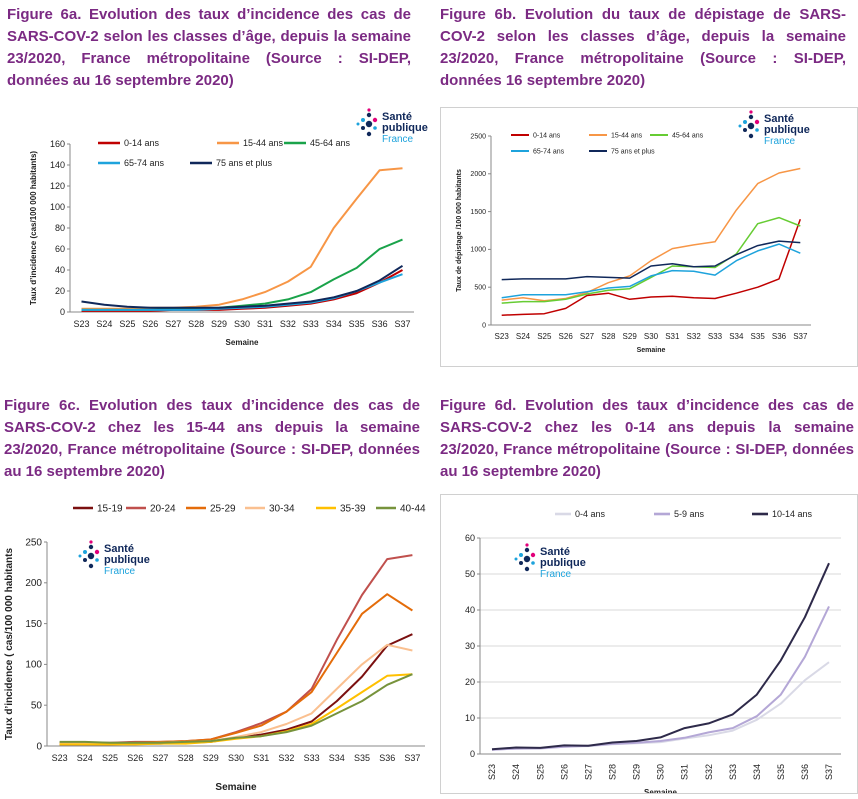 This screenshot has width=858, height=799. I want to click on legend-label: 35-39, so click(353, 508).